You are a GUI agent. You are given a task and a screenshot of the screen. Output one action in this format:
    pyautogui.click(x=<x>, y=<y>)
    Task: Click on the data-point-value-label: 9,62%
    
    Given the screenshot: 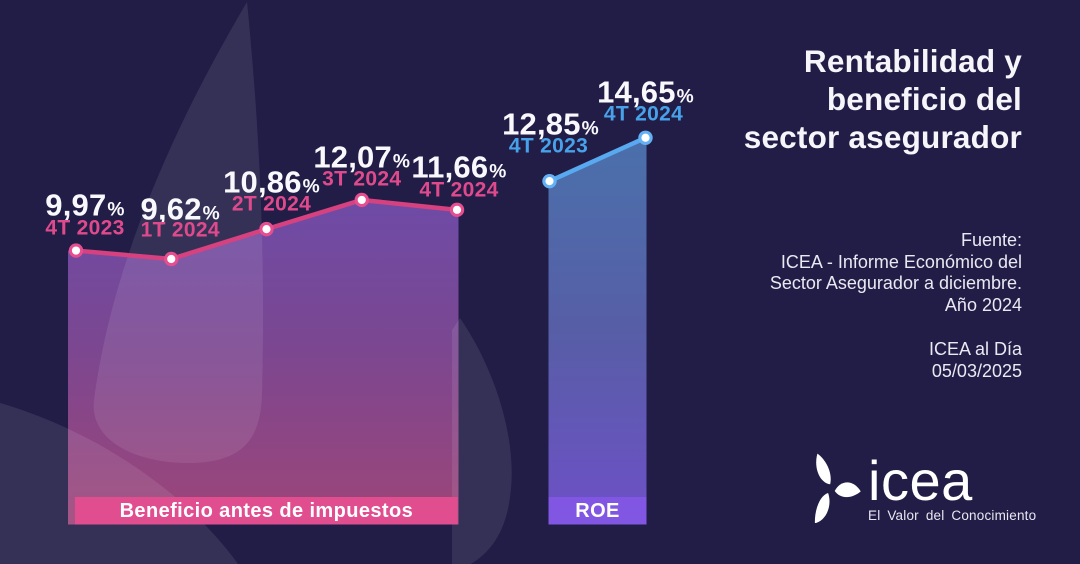 What is the action you would take?
    pyautogui.click(x=180, y=209)
    